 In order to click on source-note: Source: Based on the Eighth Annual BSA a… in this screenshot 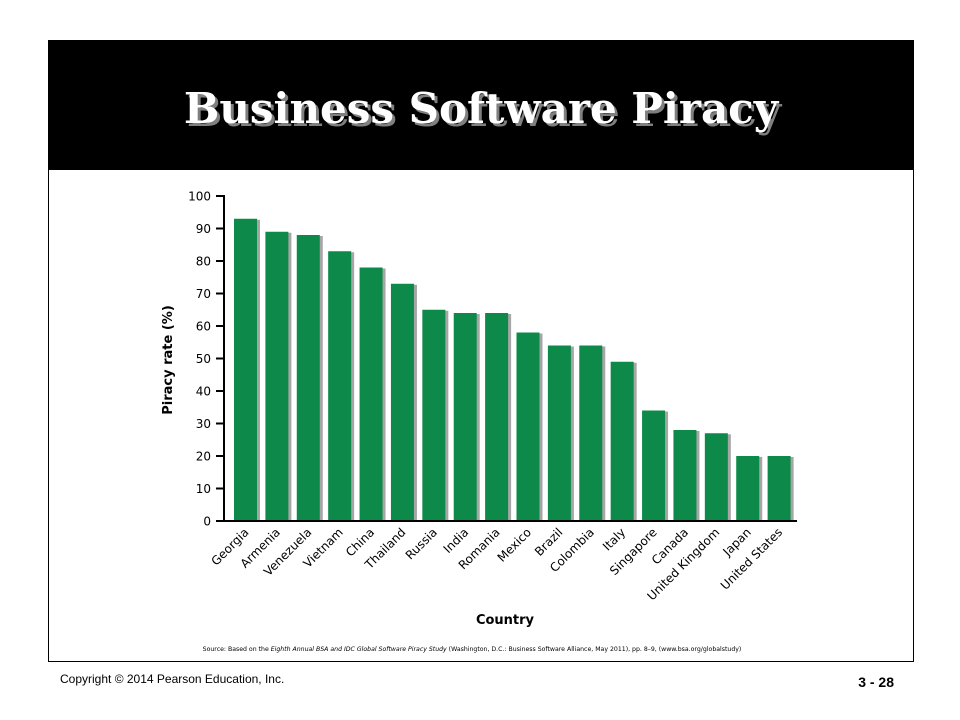, I will do `click(472, 649)`.